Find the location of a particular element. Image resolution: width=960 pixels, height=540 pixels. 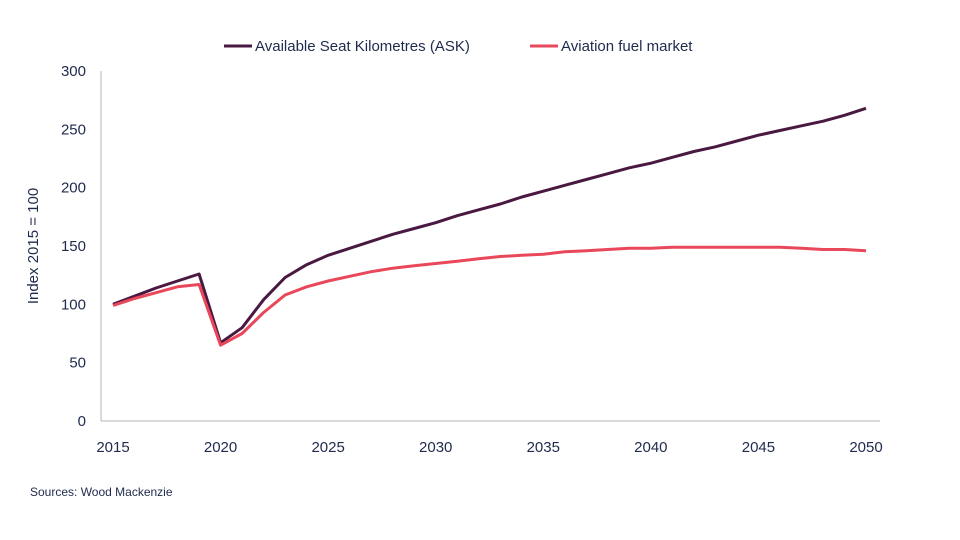

y-tick-label: 150 is located at coordinates (73, 246).